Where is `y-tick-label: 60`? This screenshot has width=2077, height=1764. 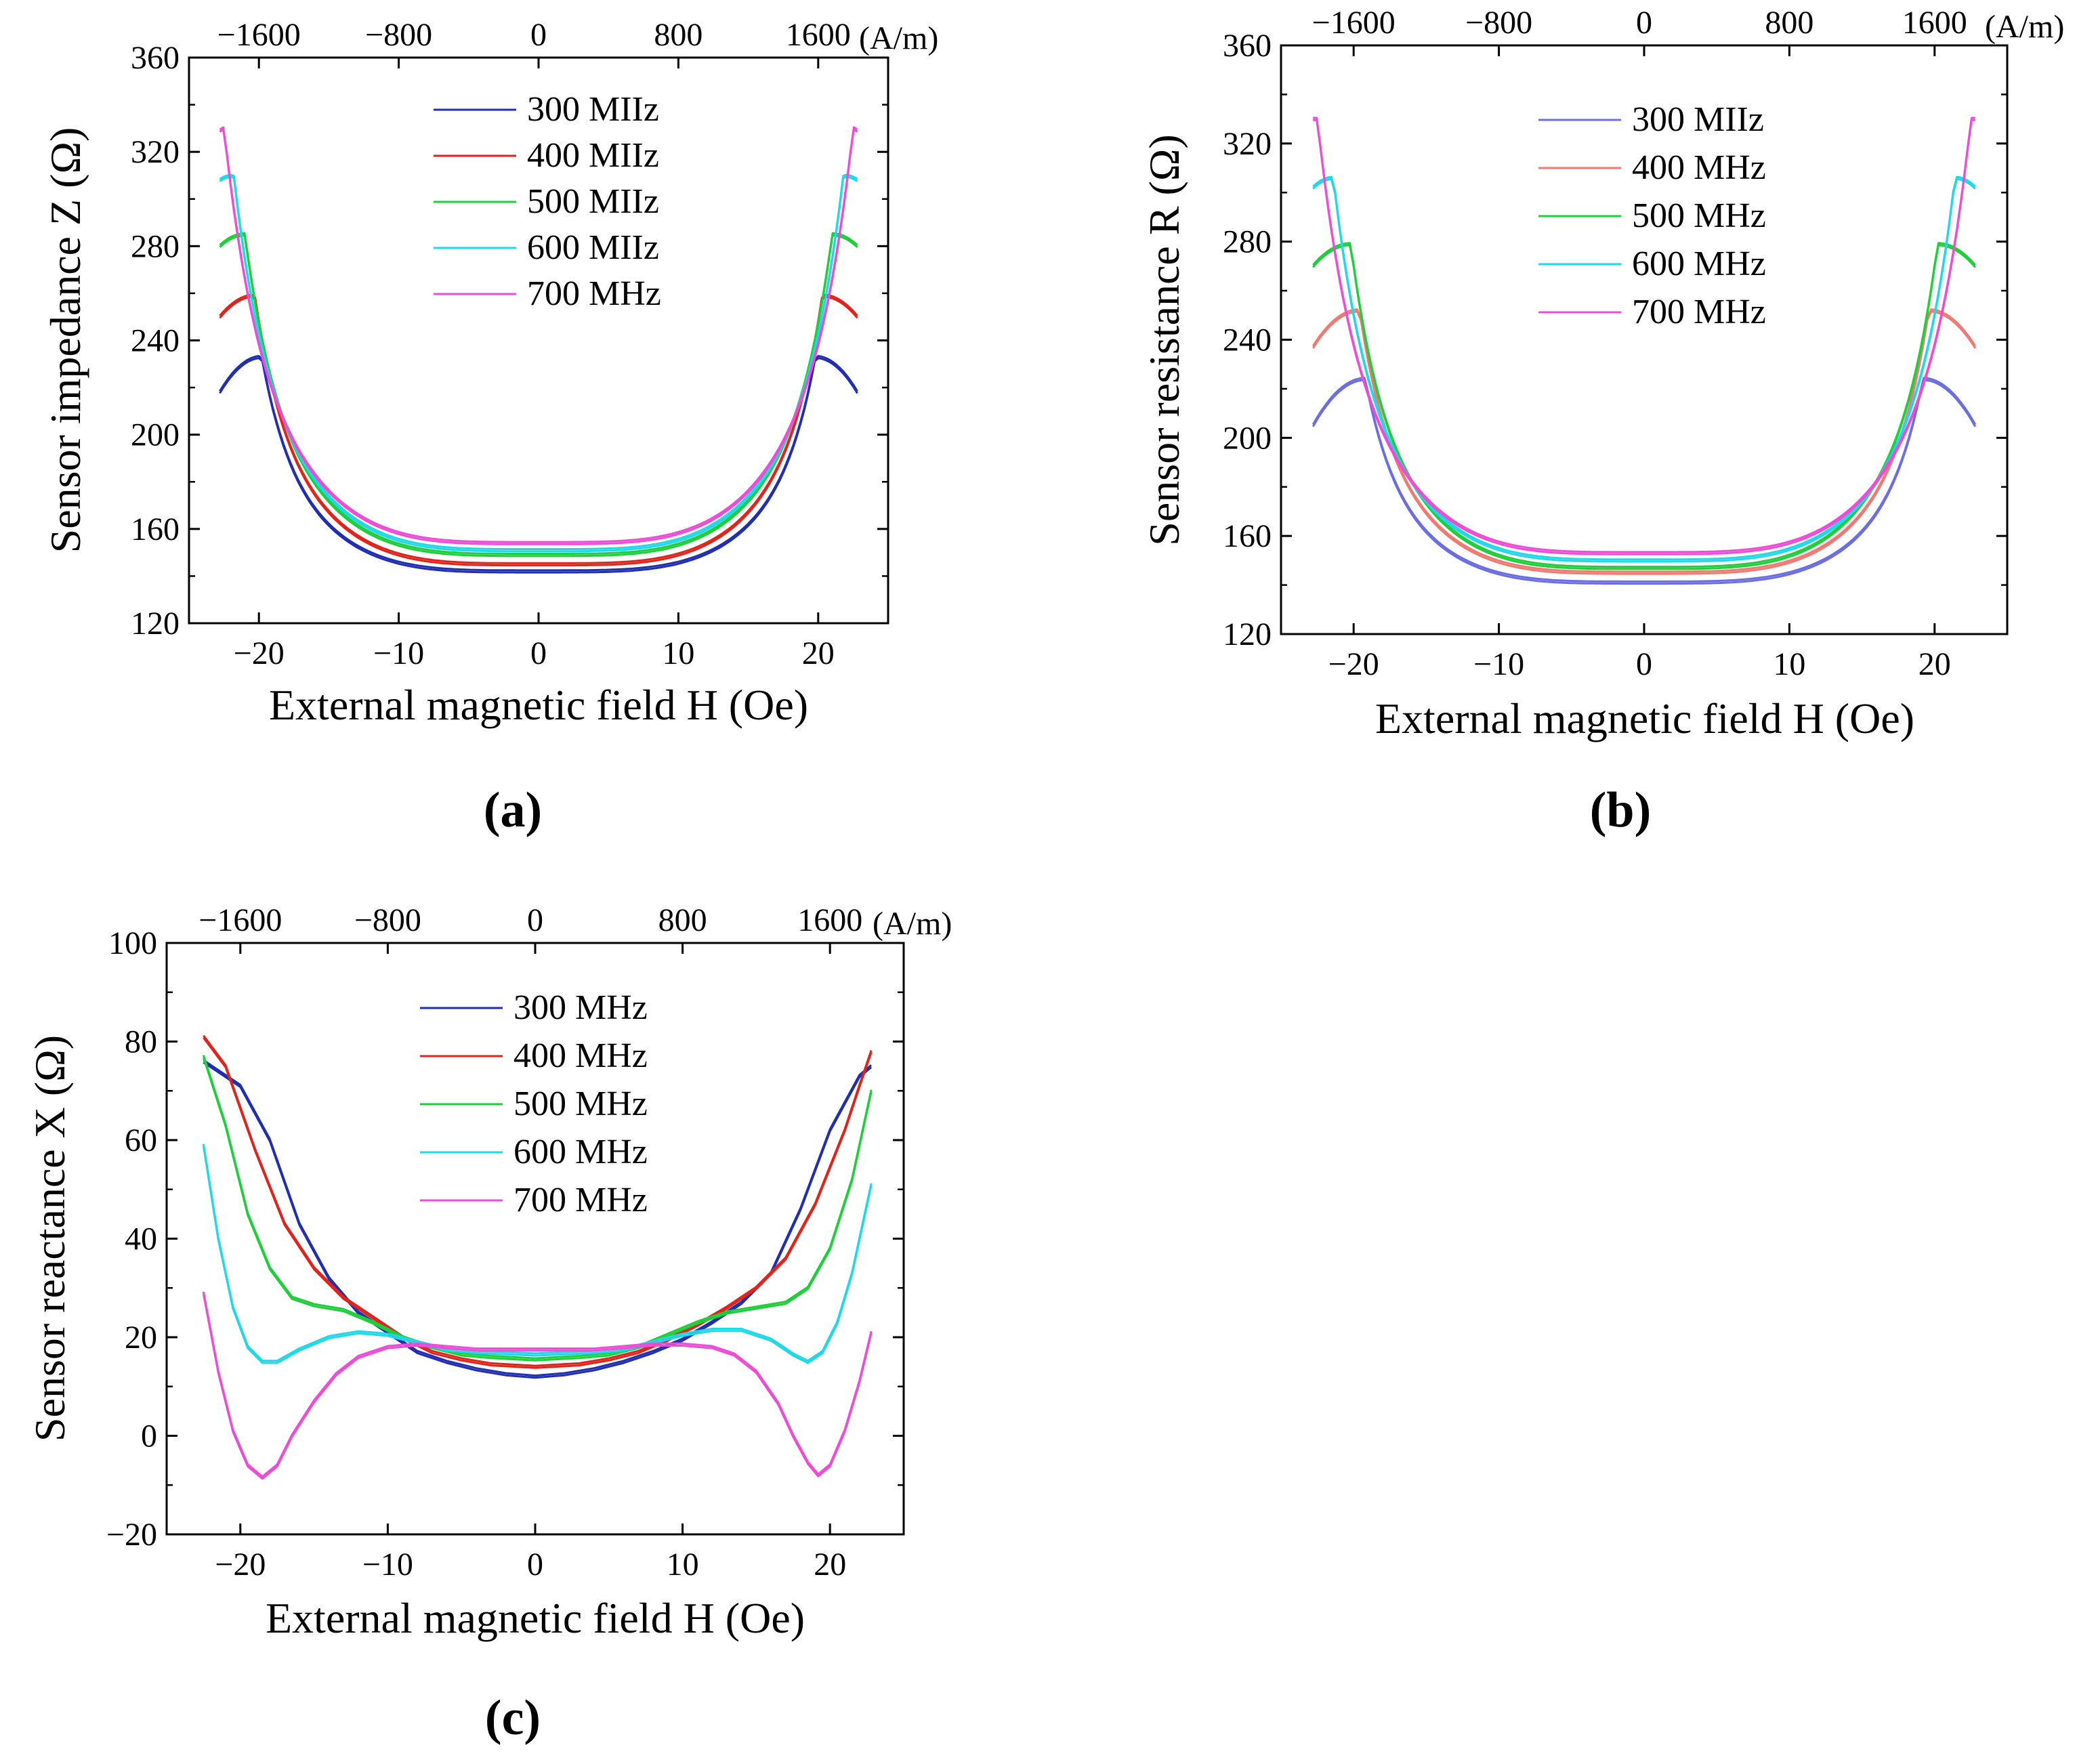 y-tick-label: 60 is located at coordinates (141, 1140).